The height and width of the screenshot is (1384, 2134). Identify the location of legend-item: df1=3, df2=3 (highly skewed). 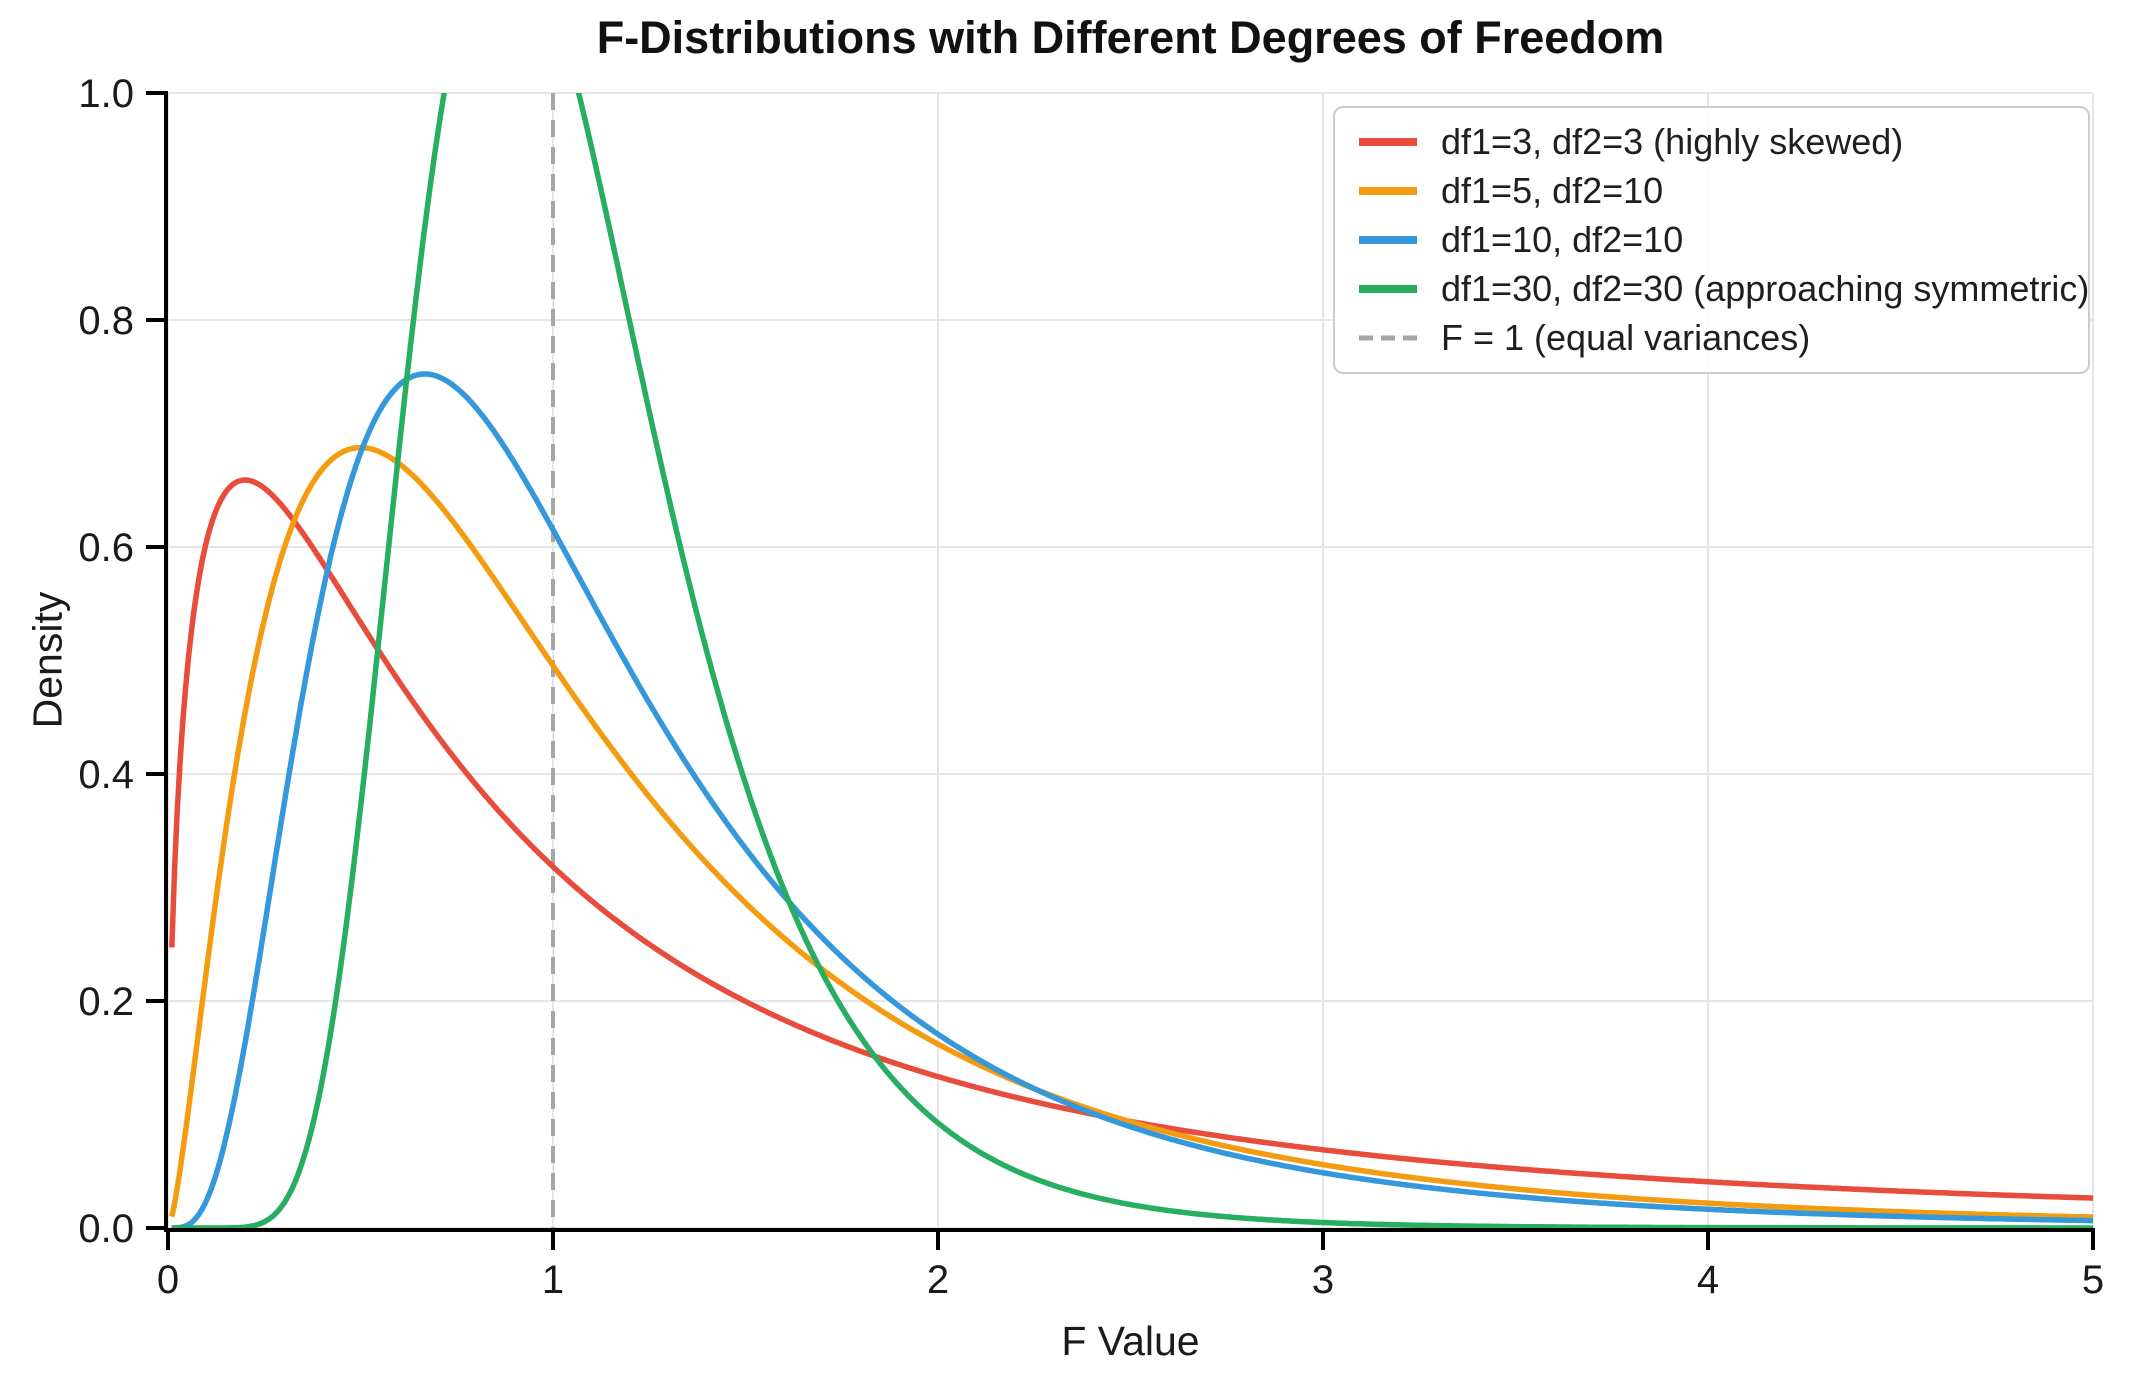
(1711, 142).